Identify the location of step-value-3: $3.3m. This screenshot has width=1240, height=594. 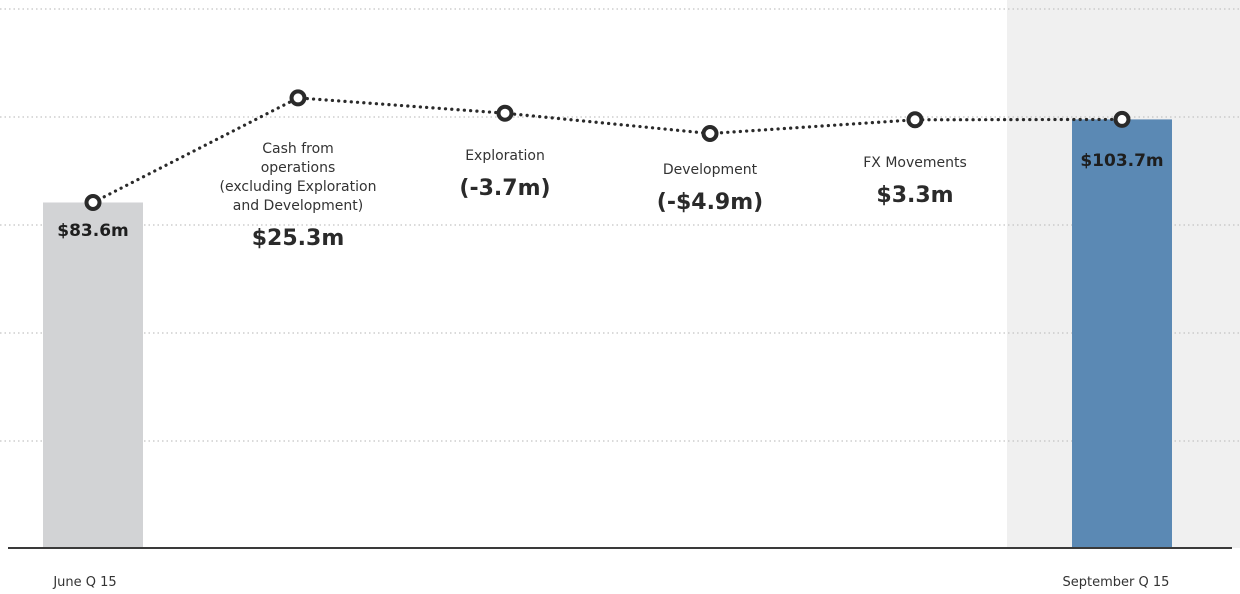
(914, 195).